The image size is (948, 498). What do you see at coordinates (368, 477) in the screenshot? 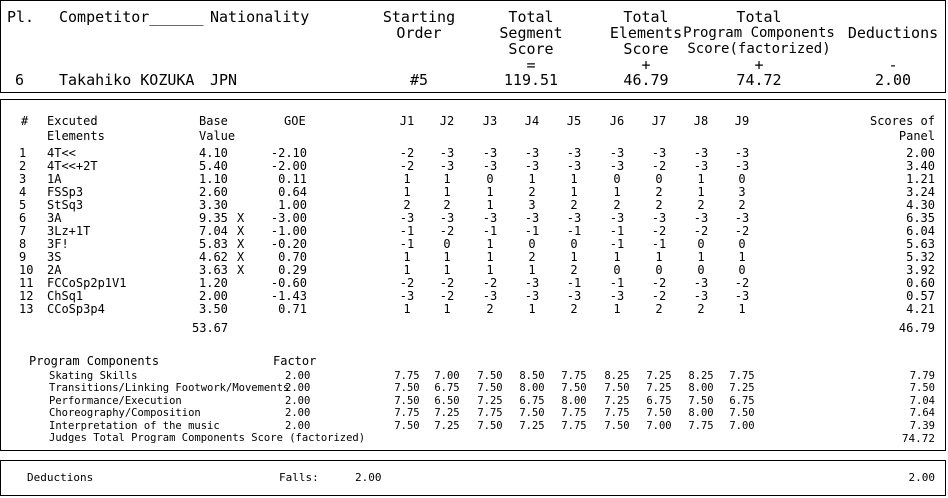
I see `falls-value: 2.00` at bounding box center [368, 477].